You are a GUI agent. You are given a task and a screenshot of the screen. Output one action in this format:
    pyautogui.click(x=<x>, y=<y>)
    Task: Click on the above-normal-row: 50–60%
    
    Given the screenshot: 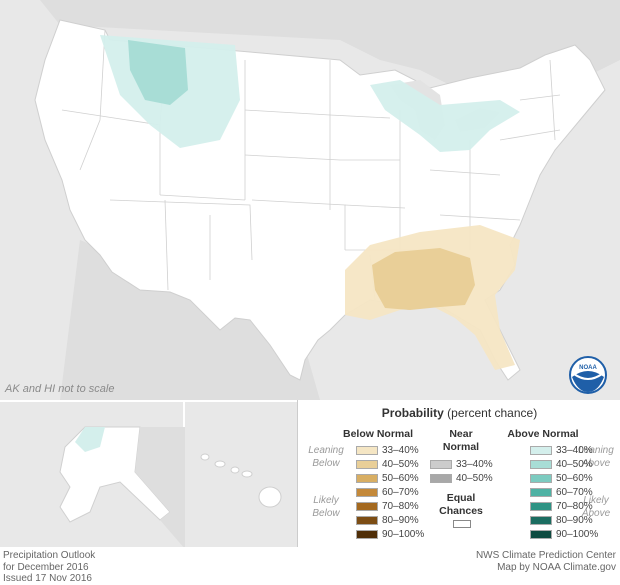 What is the action you would take?
    pyautogui.click(x=561, y=478)
    